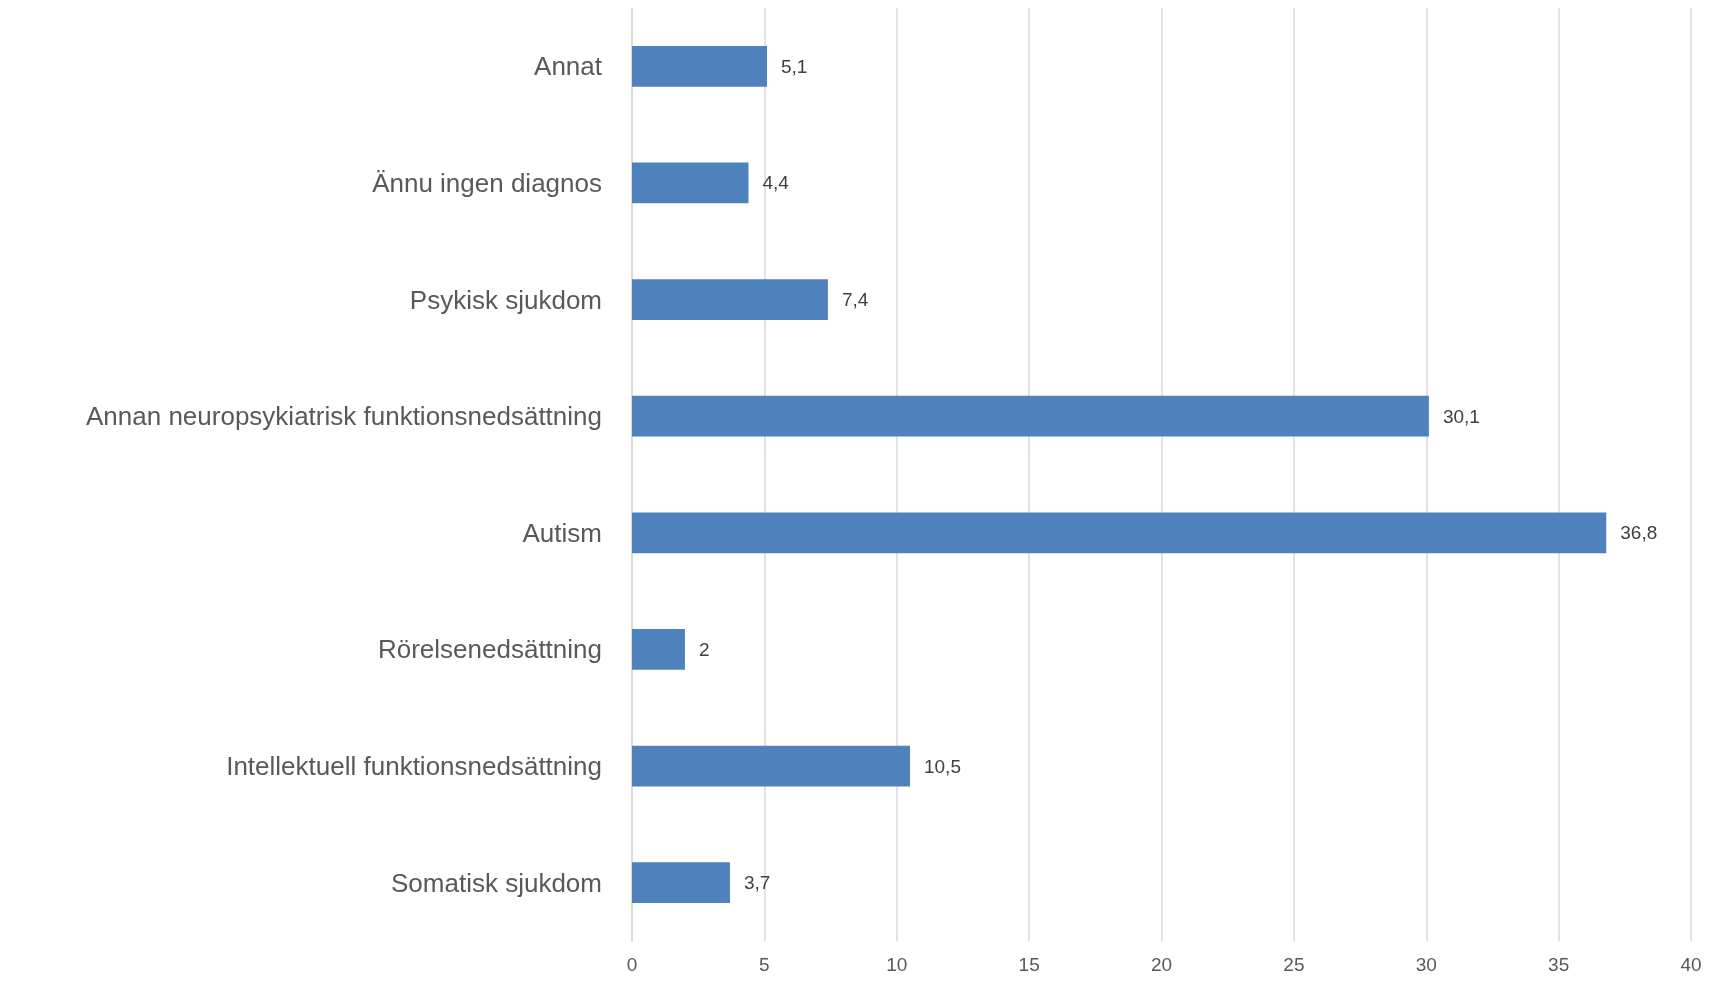 The width and height of the screenshot is (1715, 989). Describe the element at coordinates (1426, 964) in the screenshot. I see `x-tick-label: 30` at that location.